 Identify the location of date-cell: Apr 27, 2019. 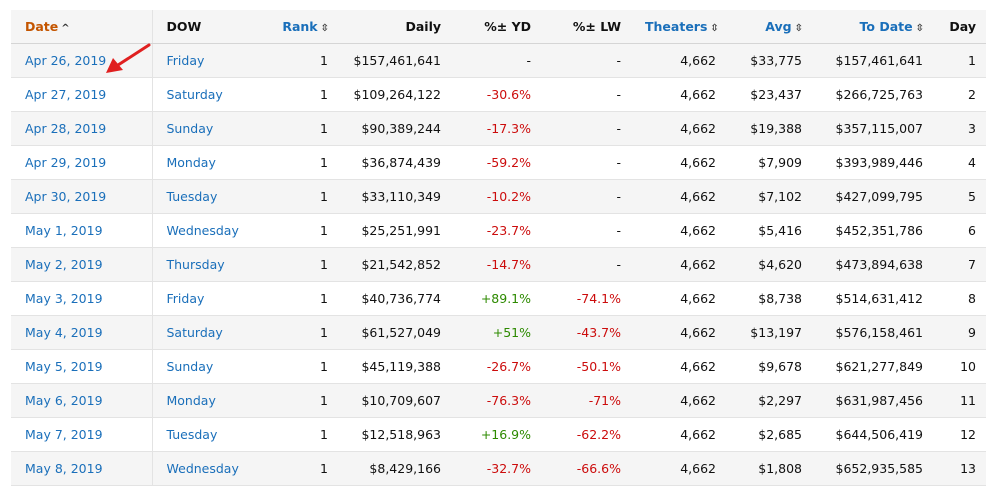
(82, 94).